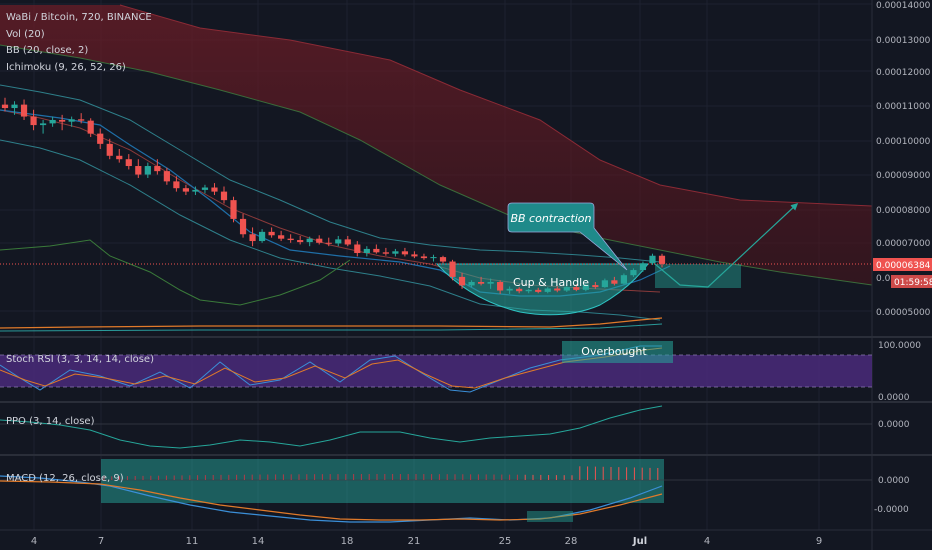 The height and width of the screenshot is (550, 932). Describe the element at coordinates (426, 541) in the screenshot. I see `time-axis: 4 7 11 14 18 21 25 28 Jul 4 9` at that location.